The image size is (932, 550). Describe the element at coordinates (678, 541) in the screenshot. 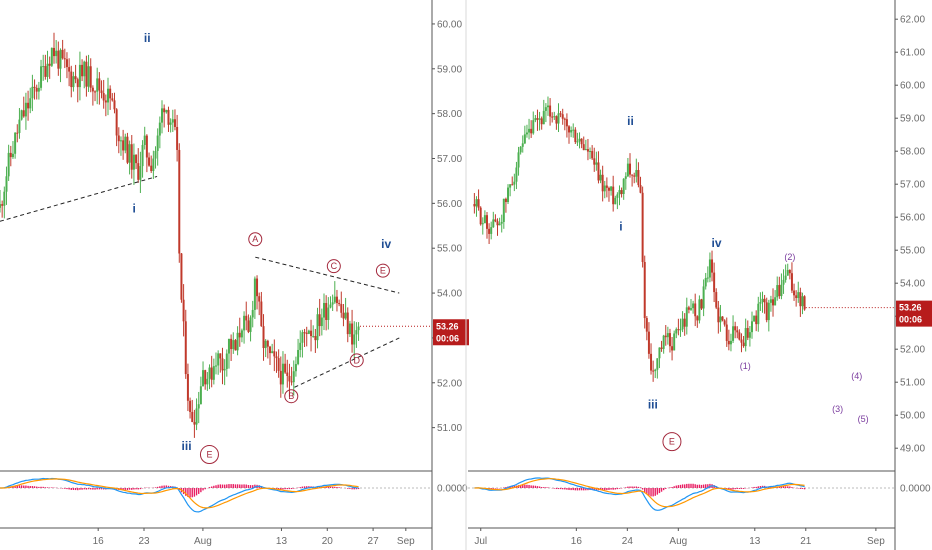

I see `x-tick-label: Aug` at that location.